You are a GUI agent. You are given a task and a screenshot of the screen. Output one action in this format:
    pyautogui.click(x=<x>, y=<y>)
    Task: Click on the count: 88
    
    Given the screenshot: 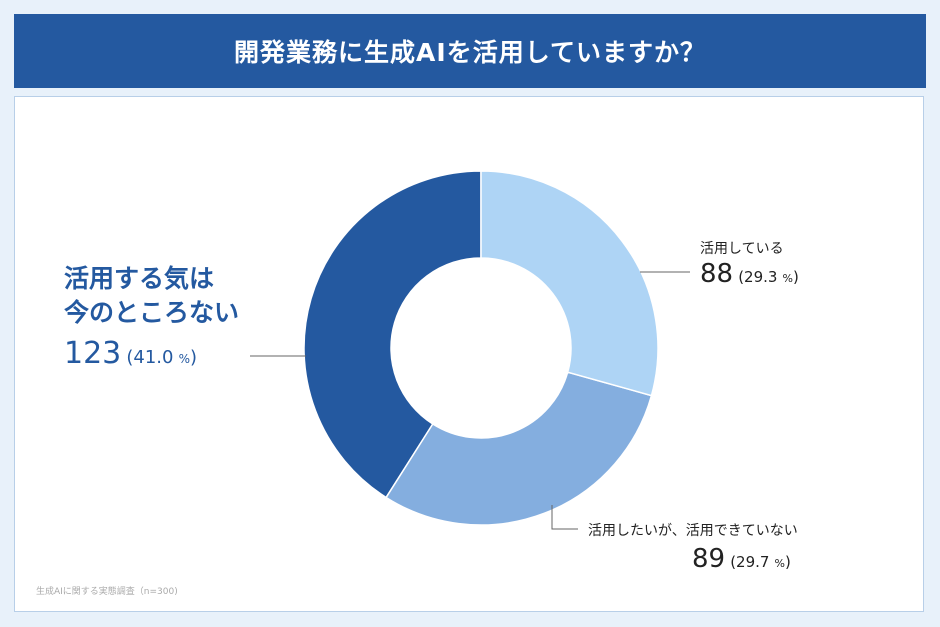 What is the action you would take?
    pyautogui.click(x=717, y=274)
    